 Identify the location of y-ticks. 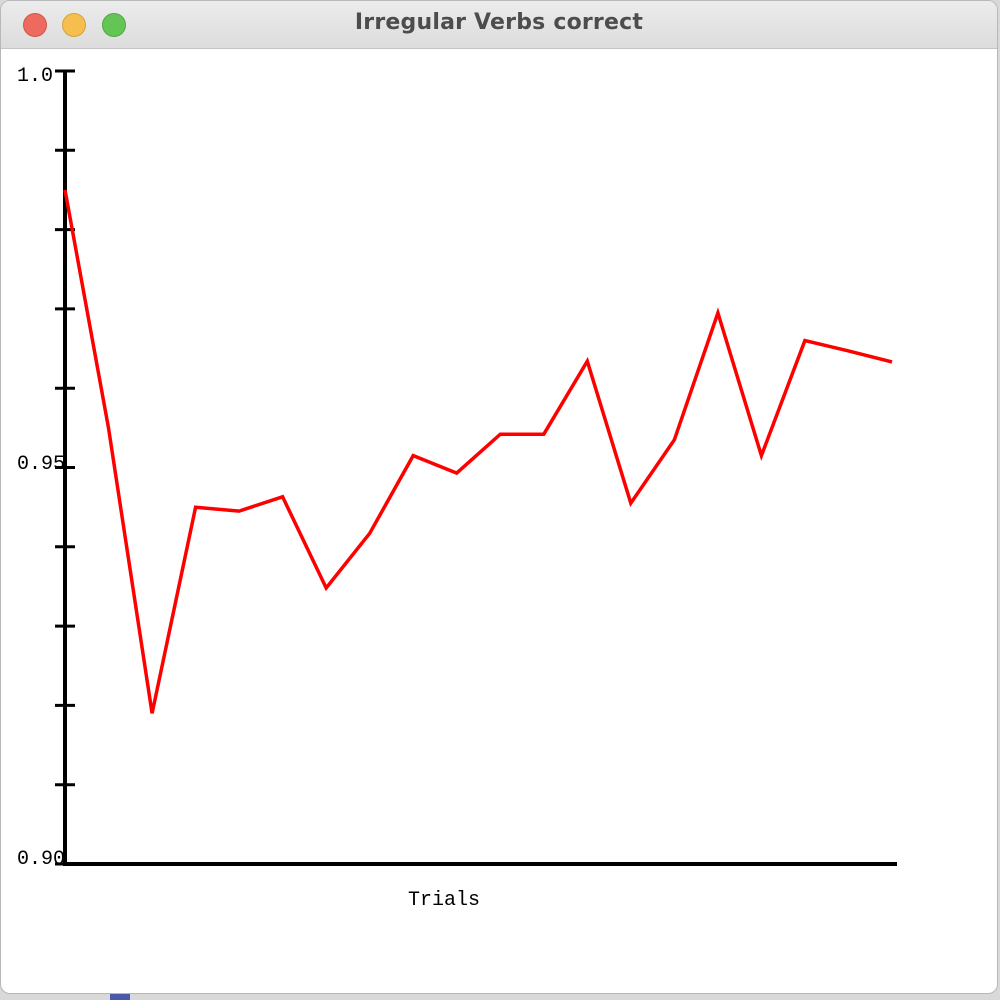
(65, 467).